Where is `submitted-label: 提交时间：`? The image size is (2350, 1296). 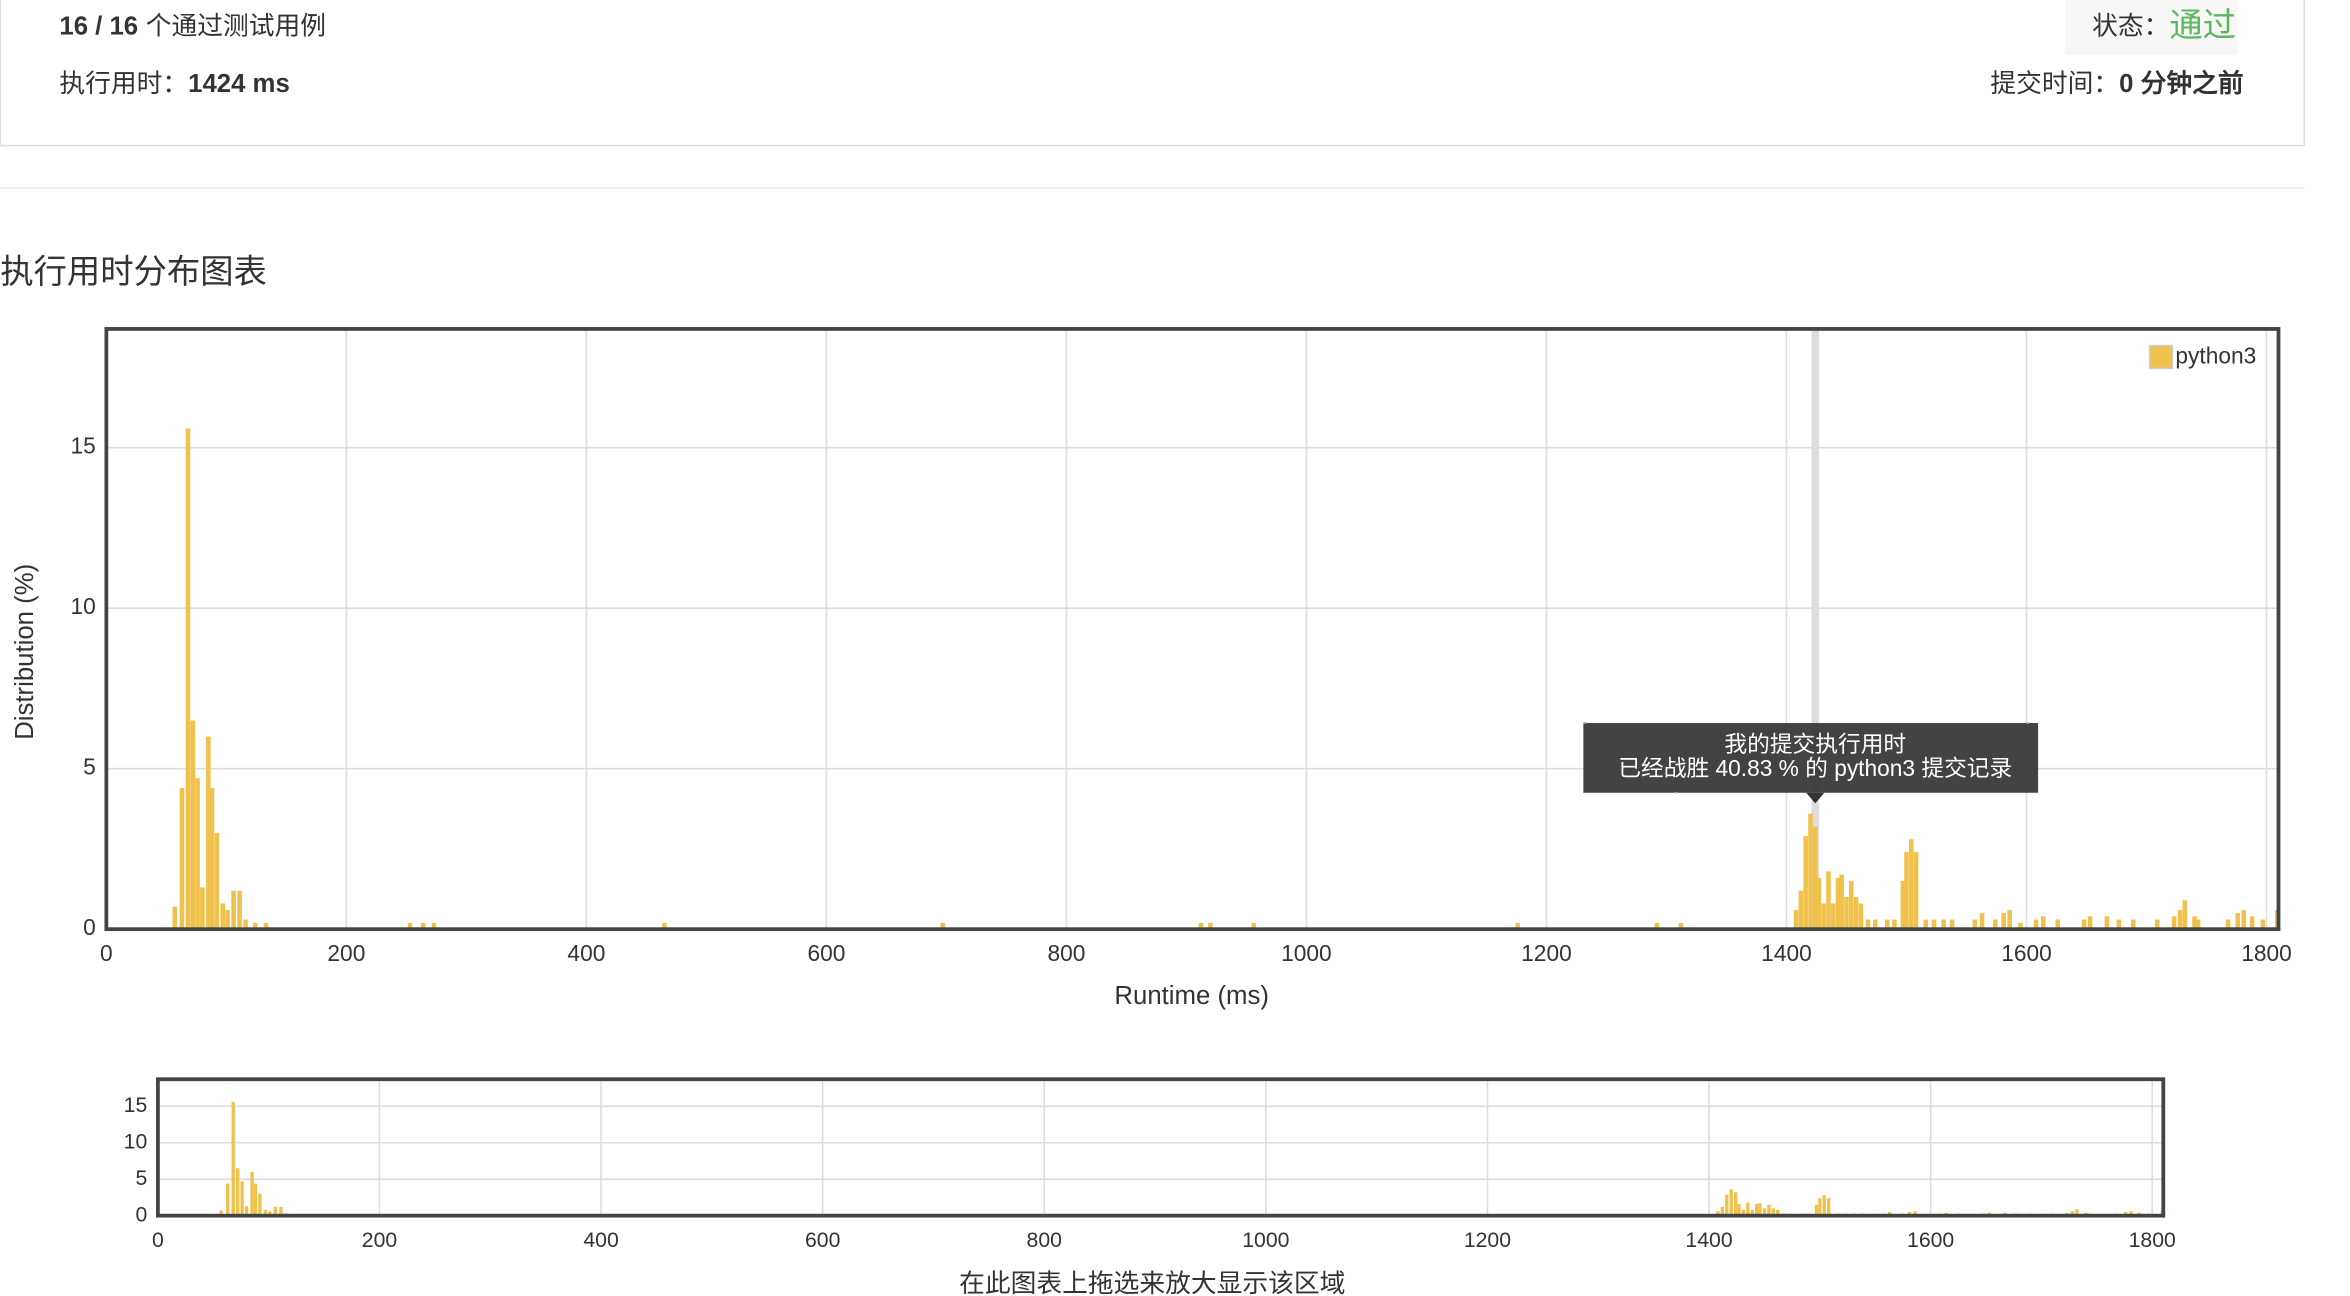
submitted-label: 提交时间： is located at coordinates (2054, 83).